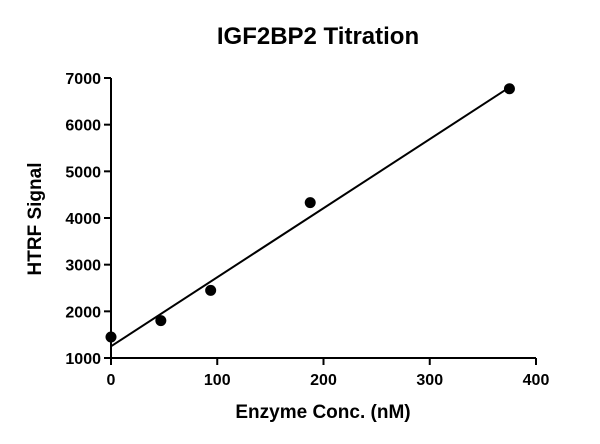  What do you see at coordinates (111, 380) in the screenshot?
I see `x-tick-label: 0` at bounding box center [111, 380].